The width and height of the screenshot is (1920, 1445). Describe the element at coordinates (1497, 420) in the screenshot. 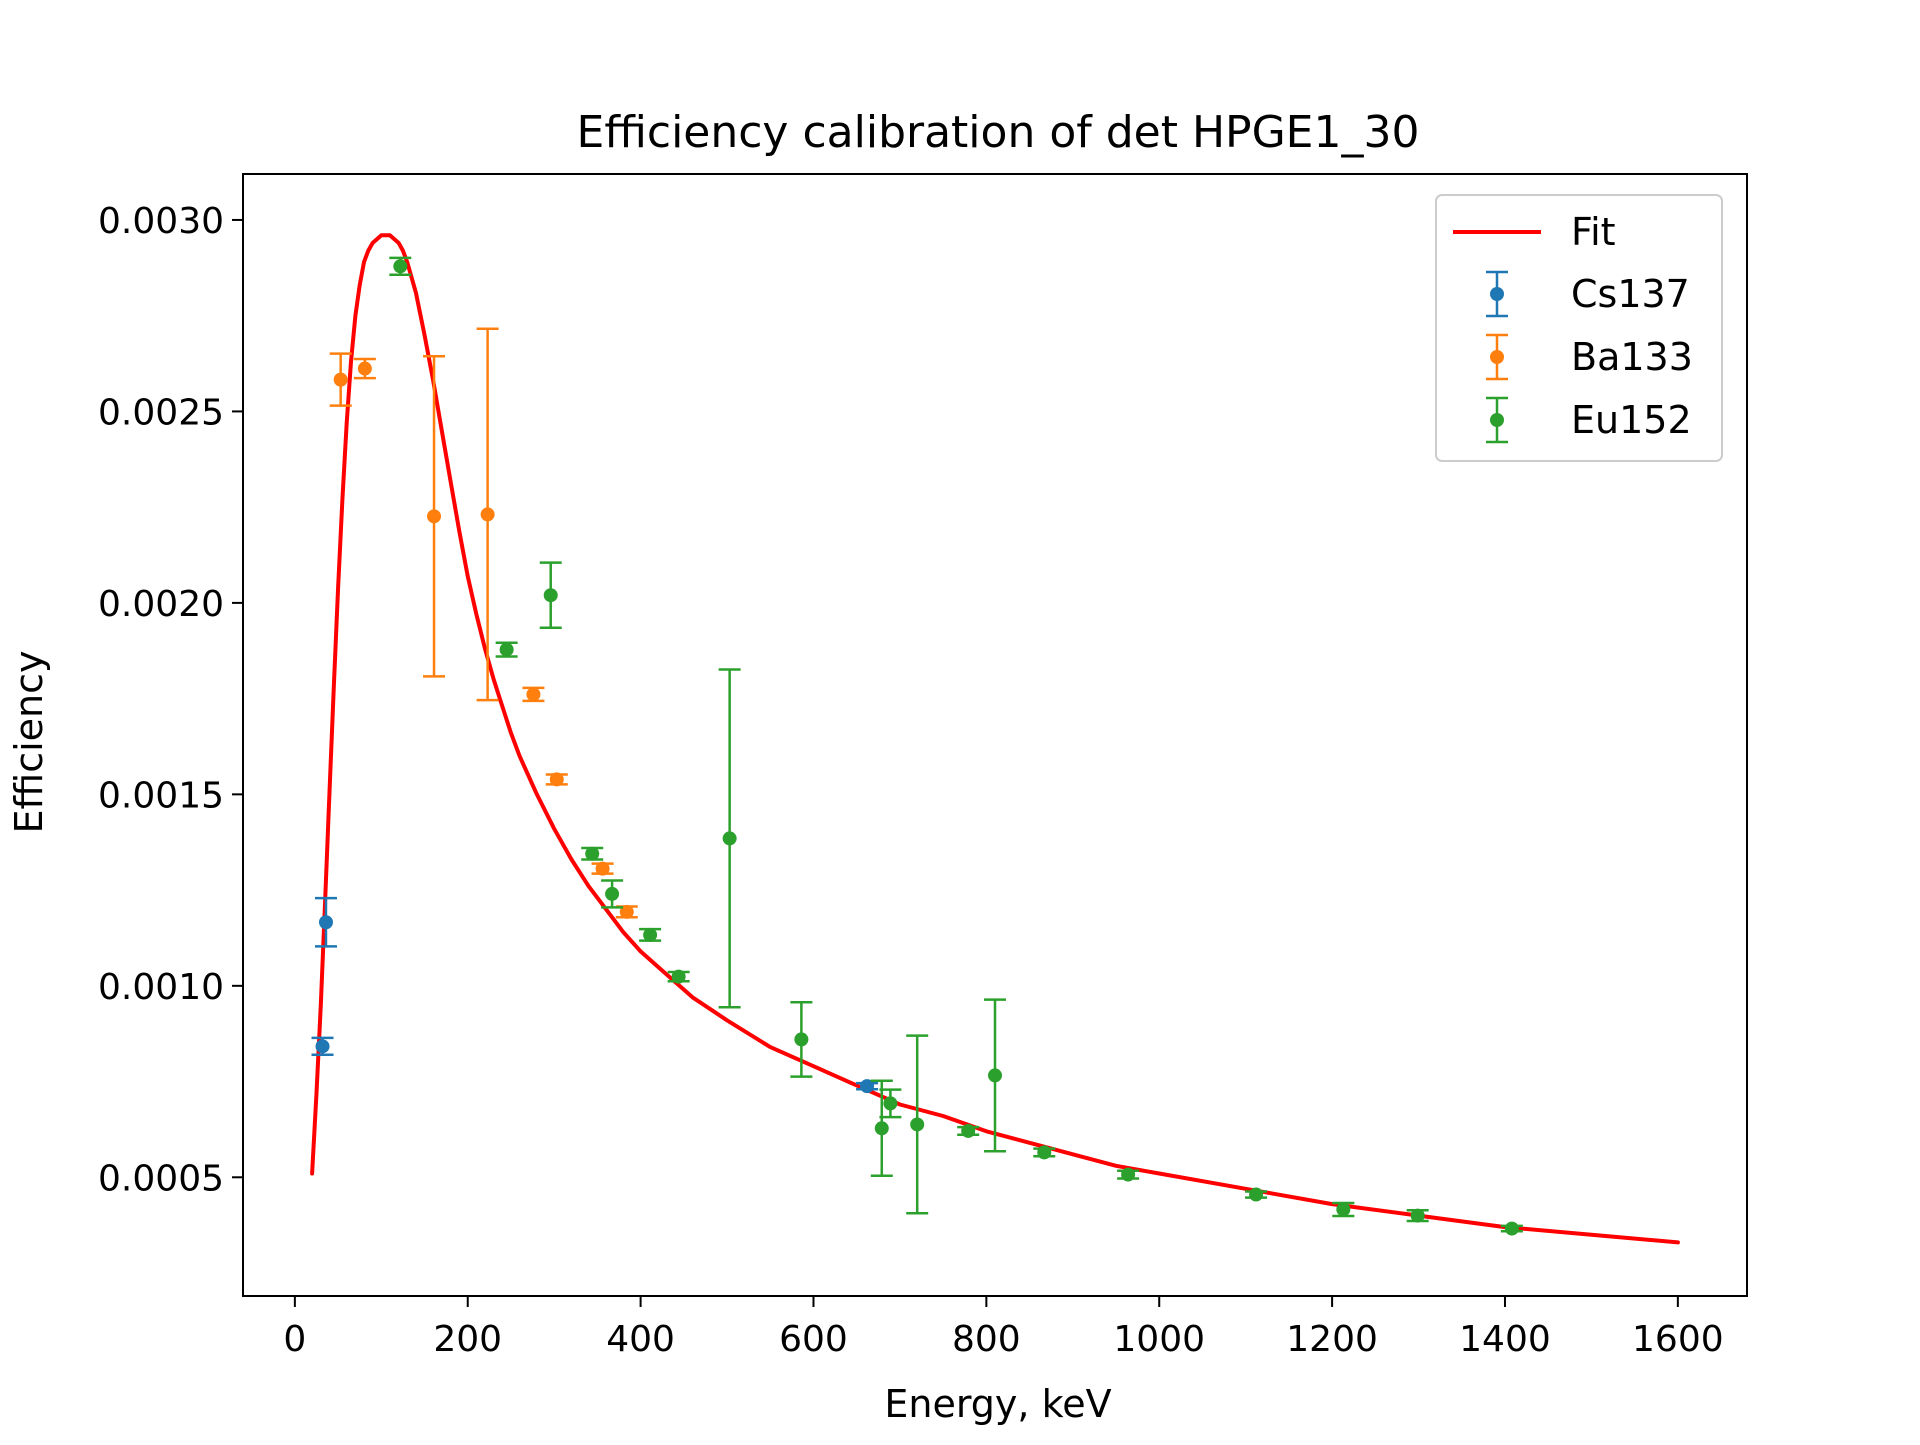

I see `legend-marker-eu152` at that location.